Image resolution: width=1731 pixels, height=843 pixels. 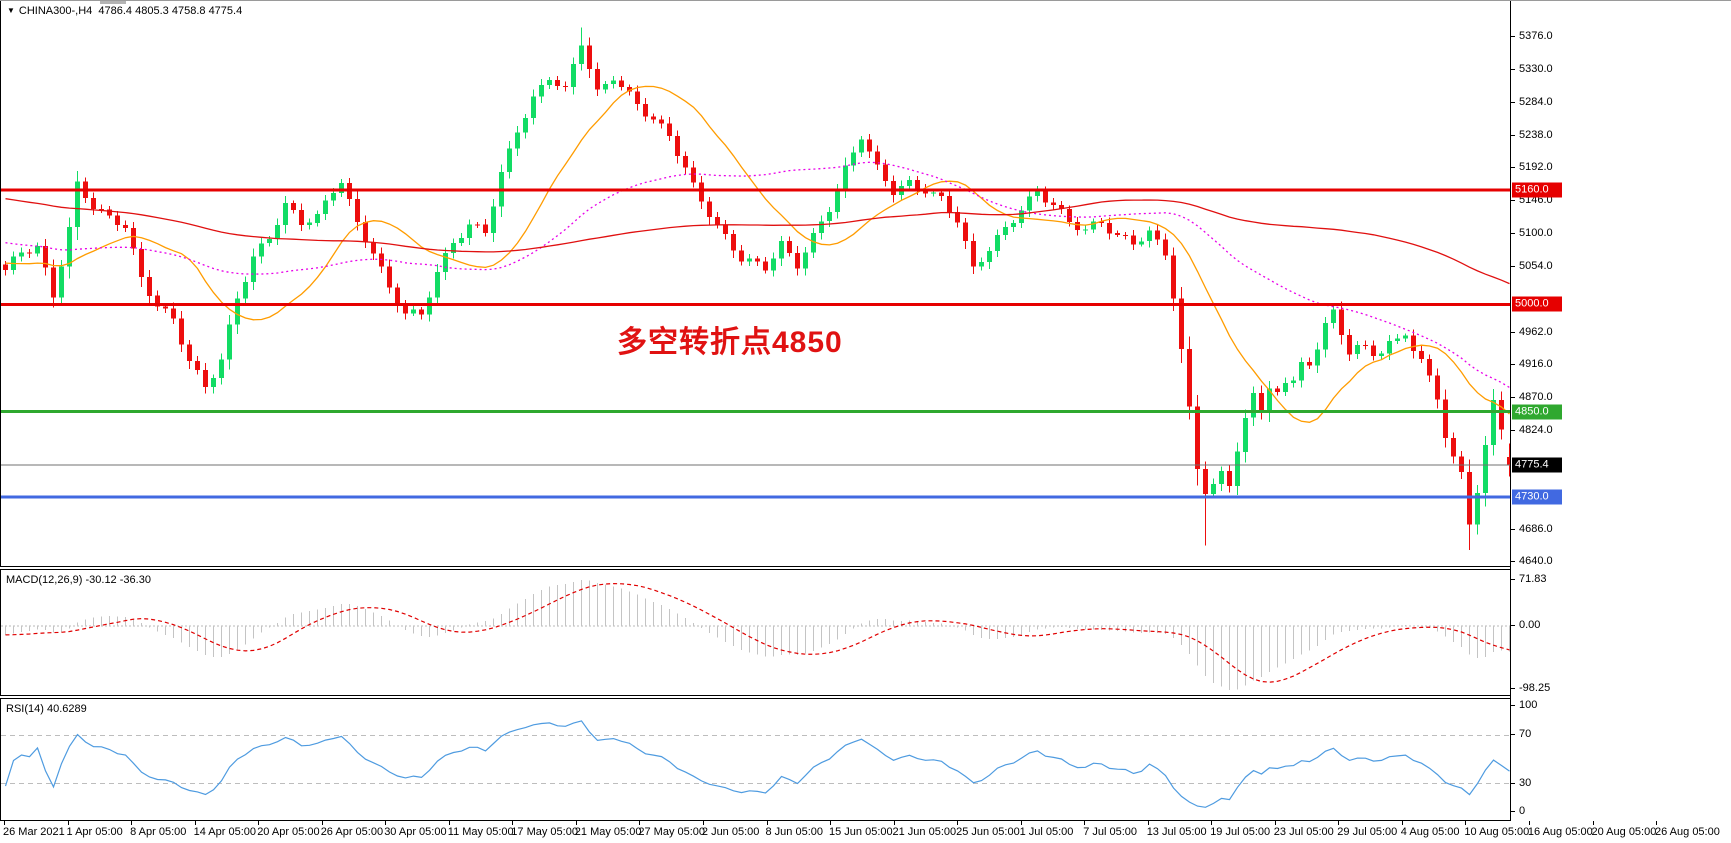 I want to click on rsi-scale-label: 30, so click(x=1525, y=782).